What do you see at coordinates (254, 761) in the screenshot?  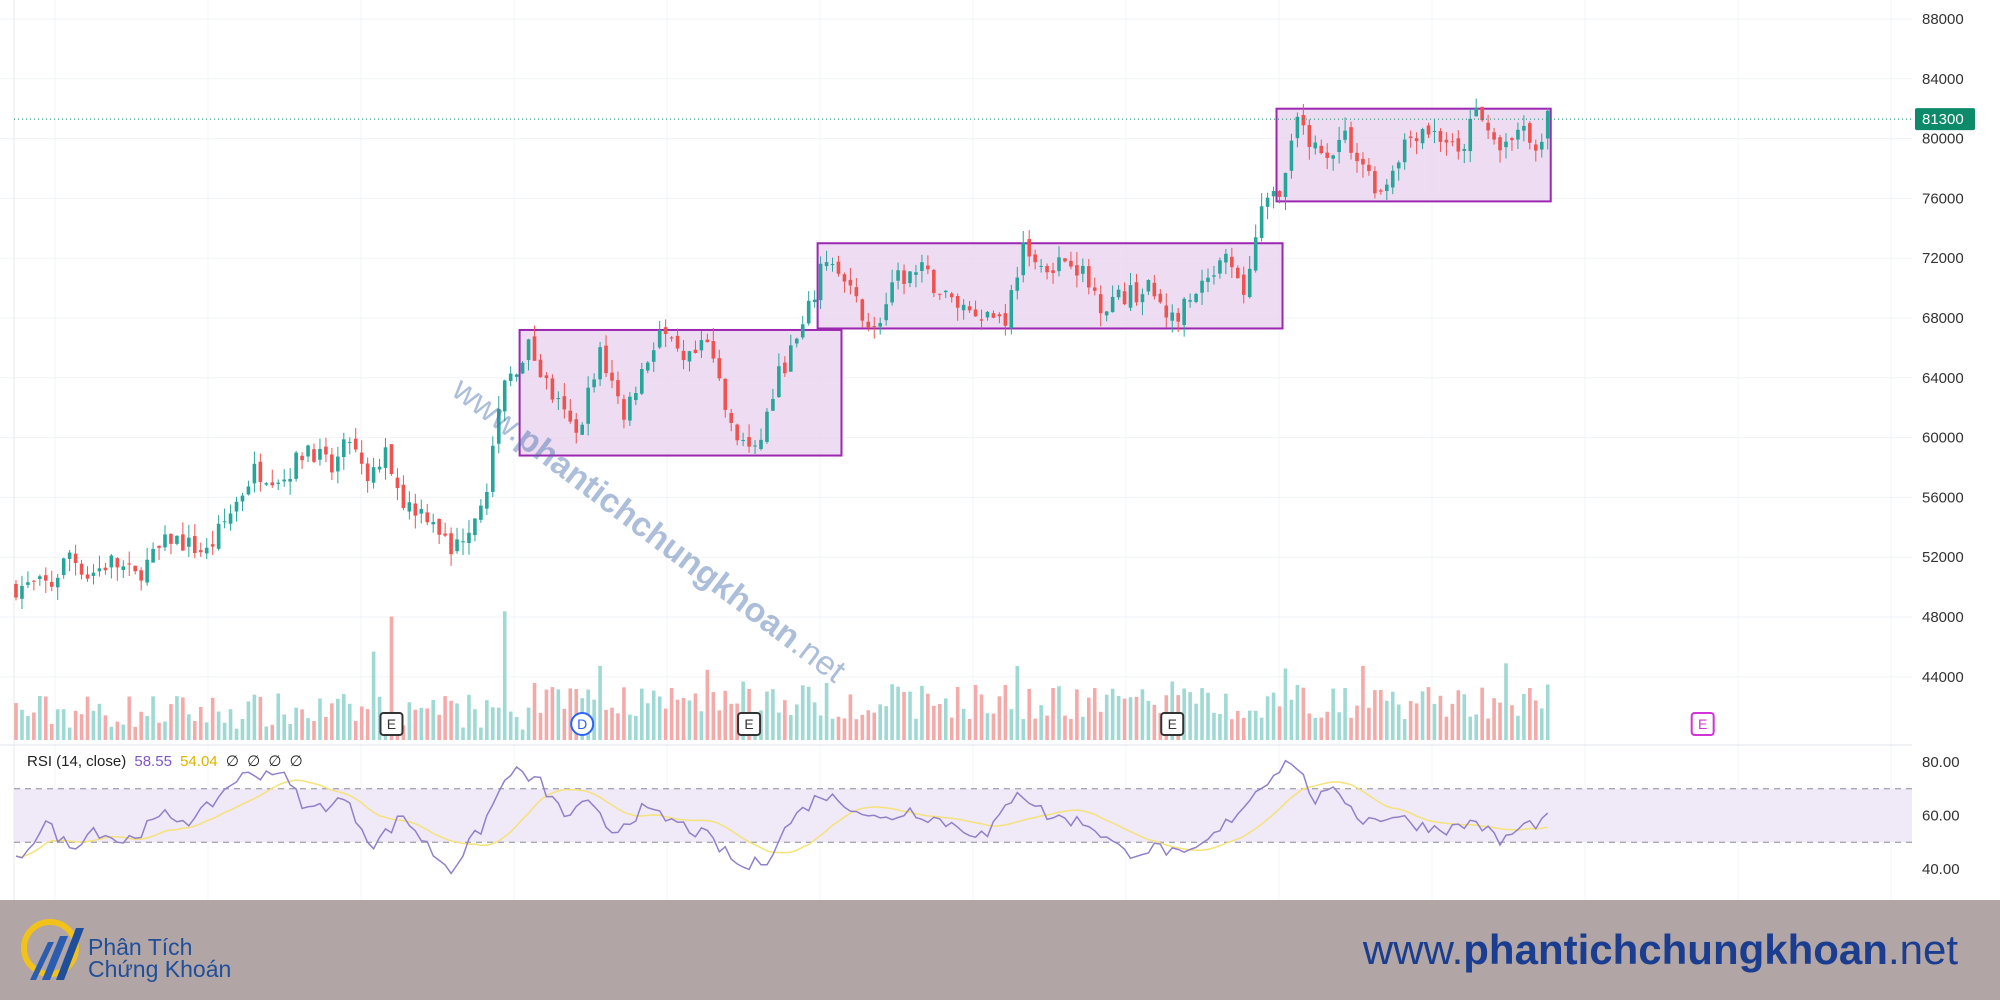 I see `rsi-legend-extra: ∅` at bounding box center [254, 761].